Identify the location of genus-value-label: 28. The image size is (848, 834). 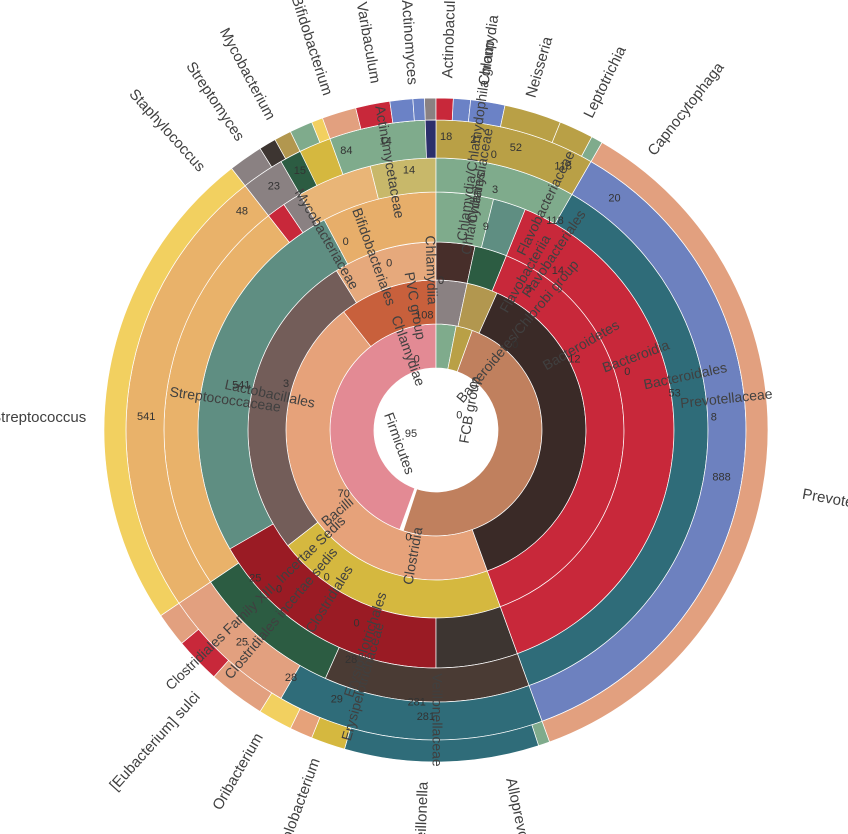
(291, 678).